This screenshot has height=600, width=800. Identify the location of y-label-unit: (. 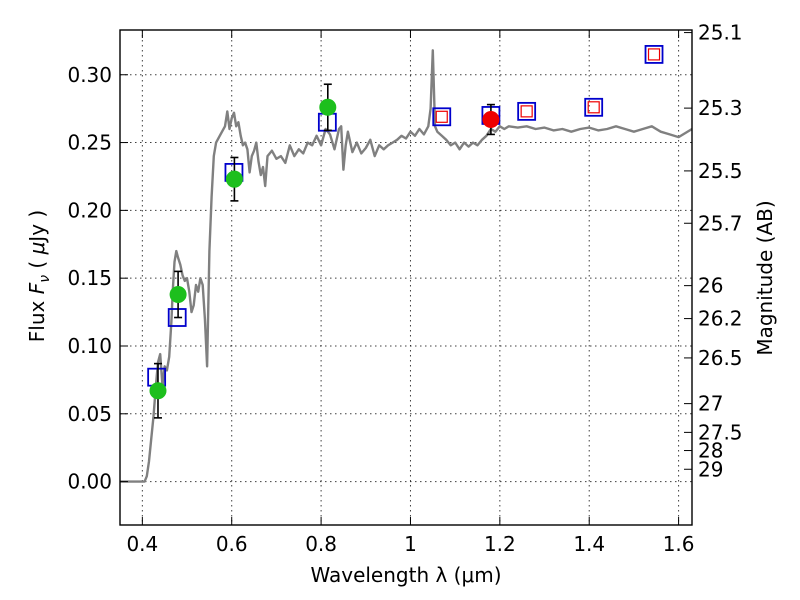
(37, 264).